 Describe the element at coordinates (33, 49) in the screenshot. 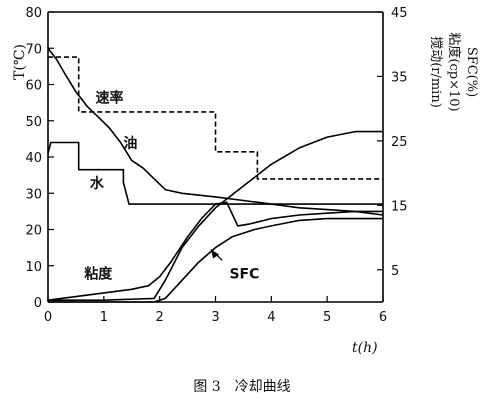

I see `left-y-tick-label: 70` at that location.